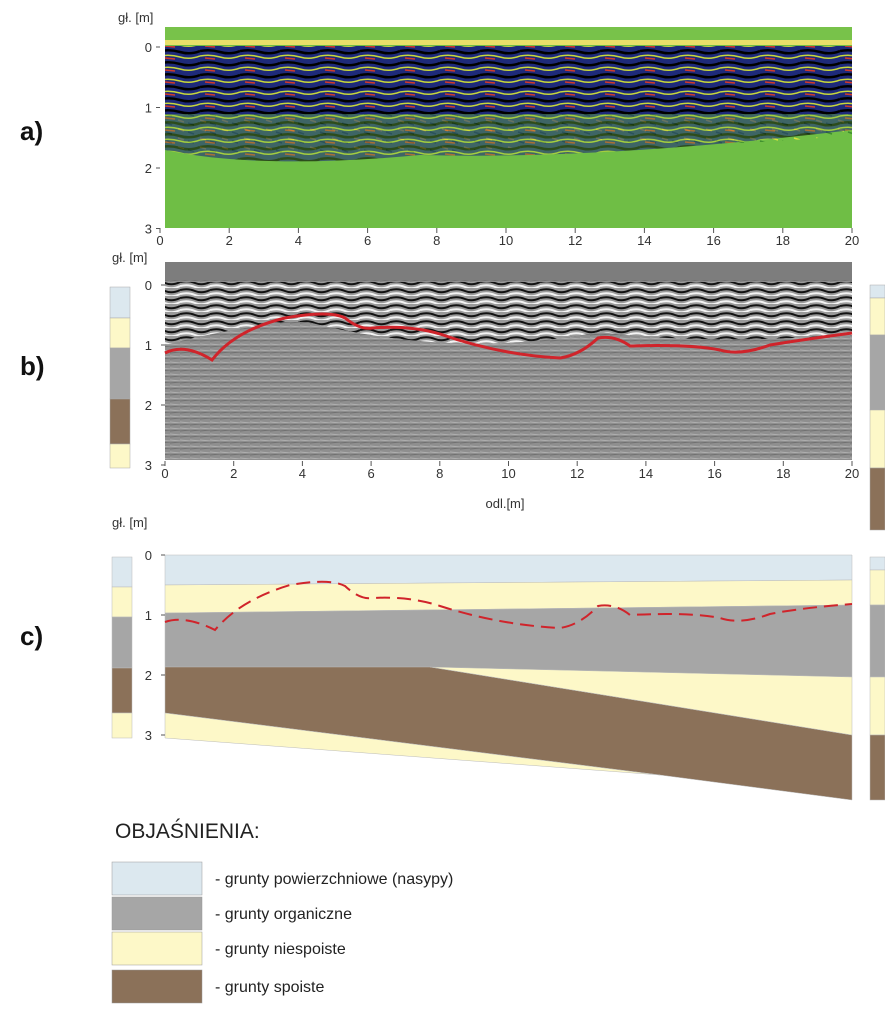 The image size is (885, 1026). What do you see at coordinates (31, 131) in the screenshot?
I see `panel-label: a)` at bounding box center [31, 131].